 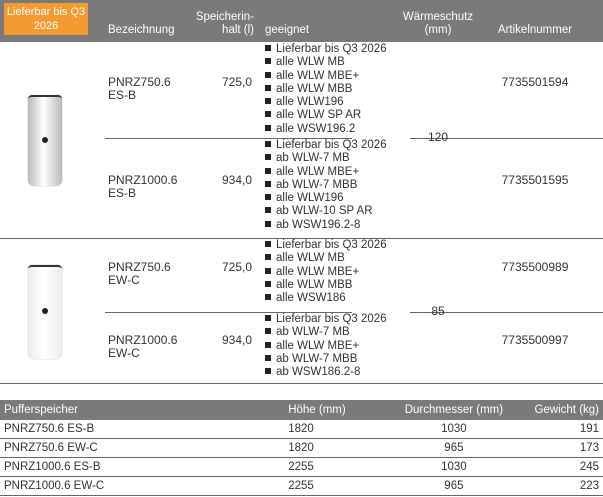 I want to click on spec-cell: 173, so click(x=559, y=448).